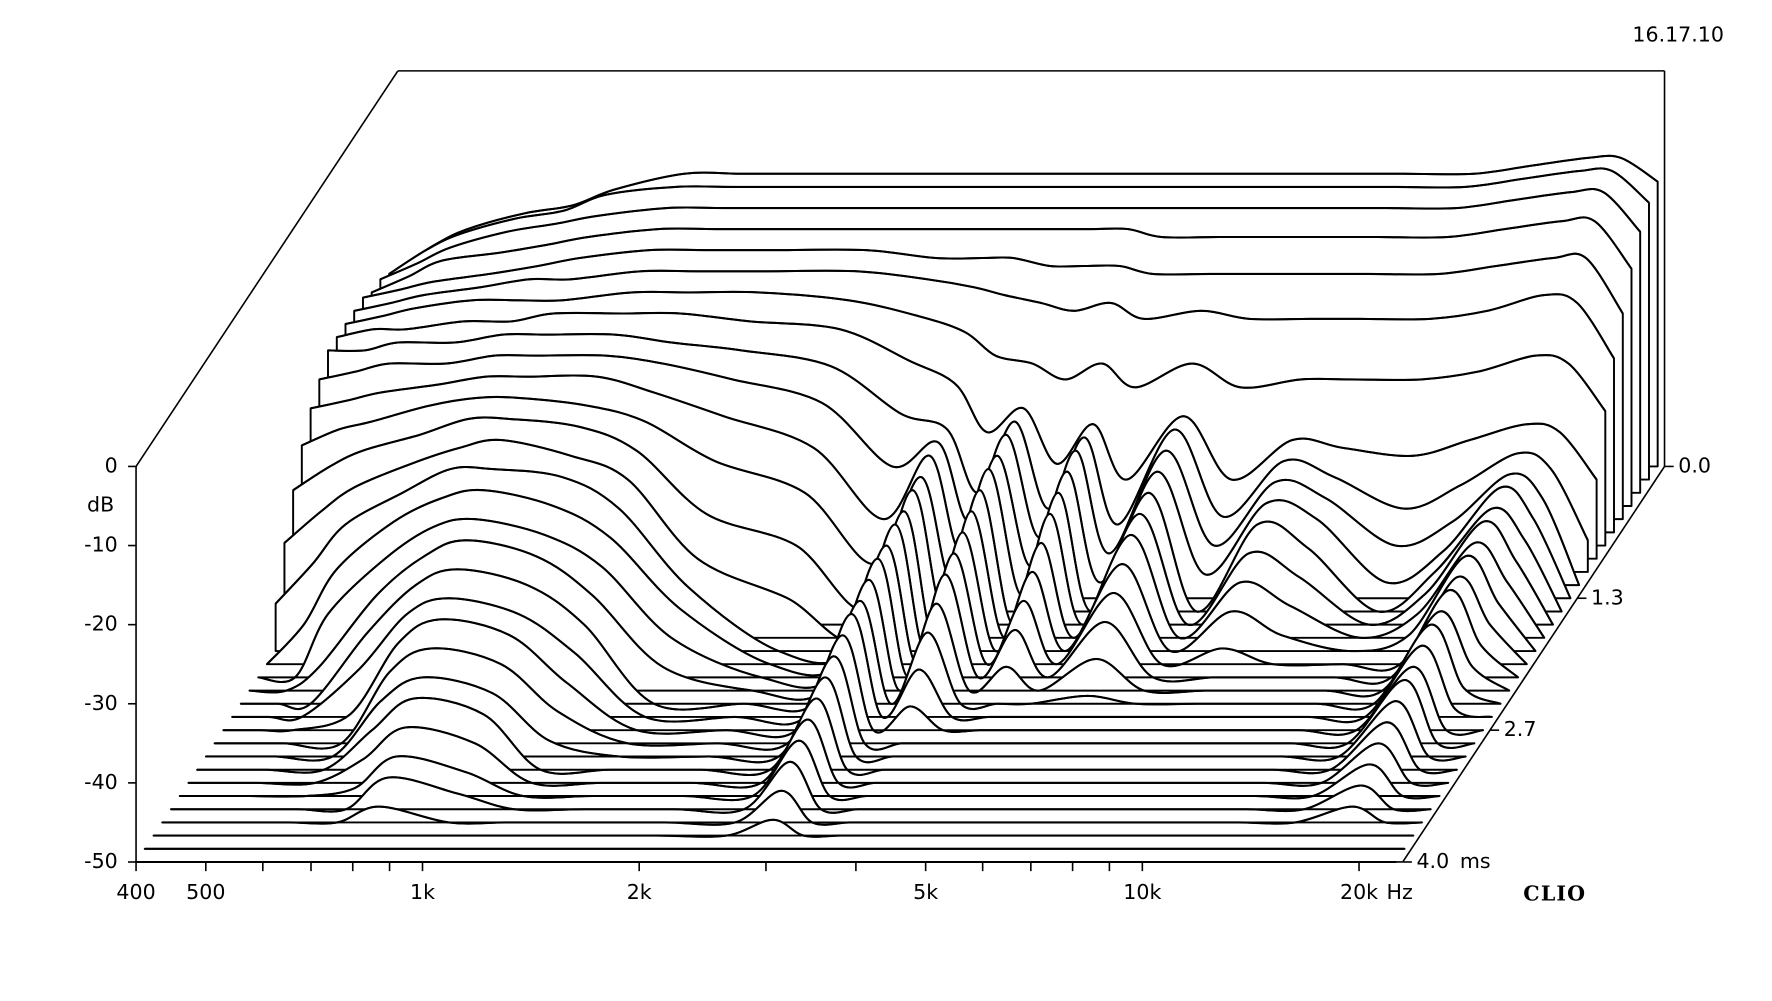 This screenshot has height=1001, width=1772. What do you see at coordinates (135, 892) in the screenshot?
I see `x-tick-label: 400` at bounding box center [135, 892].